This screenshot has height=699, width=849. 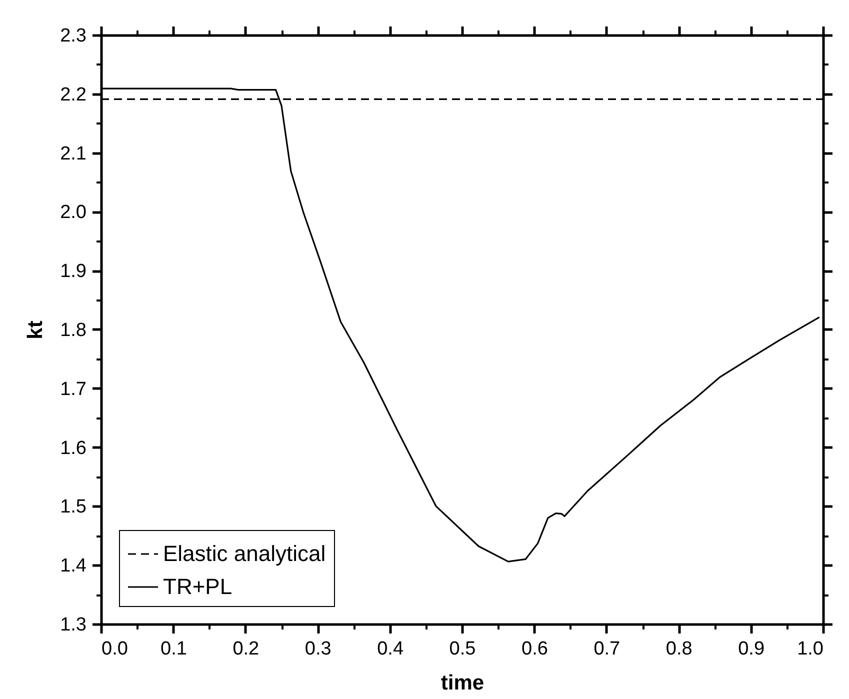 What do you see at coordinates (173, 649) in the screenshot?
I see `x-tick-label: 0.1` at bounding box center [173, 649].